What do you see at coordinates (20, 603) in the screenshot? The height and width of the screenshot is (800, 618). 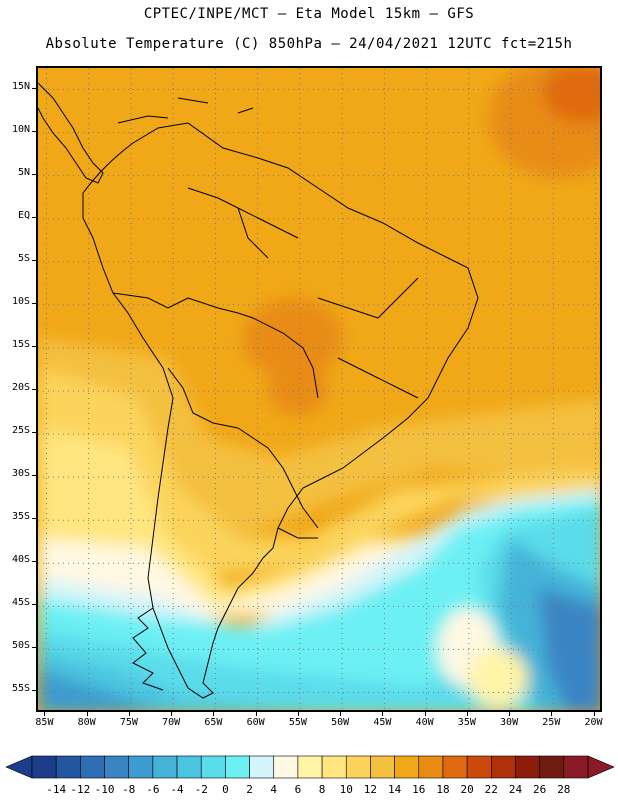 I see `lat-label: 45S` at bounding box center [20, 603].